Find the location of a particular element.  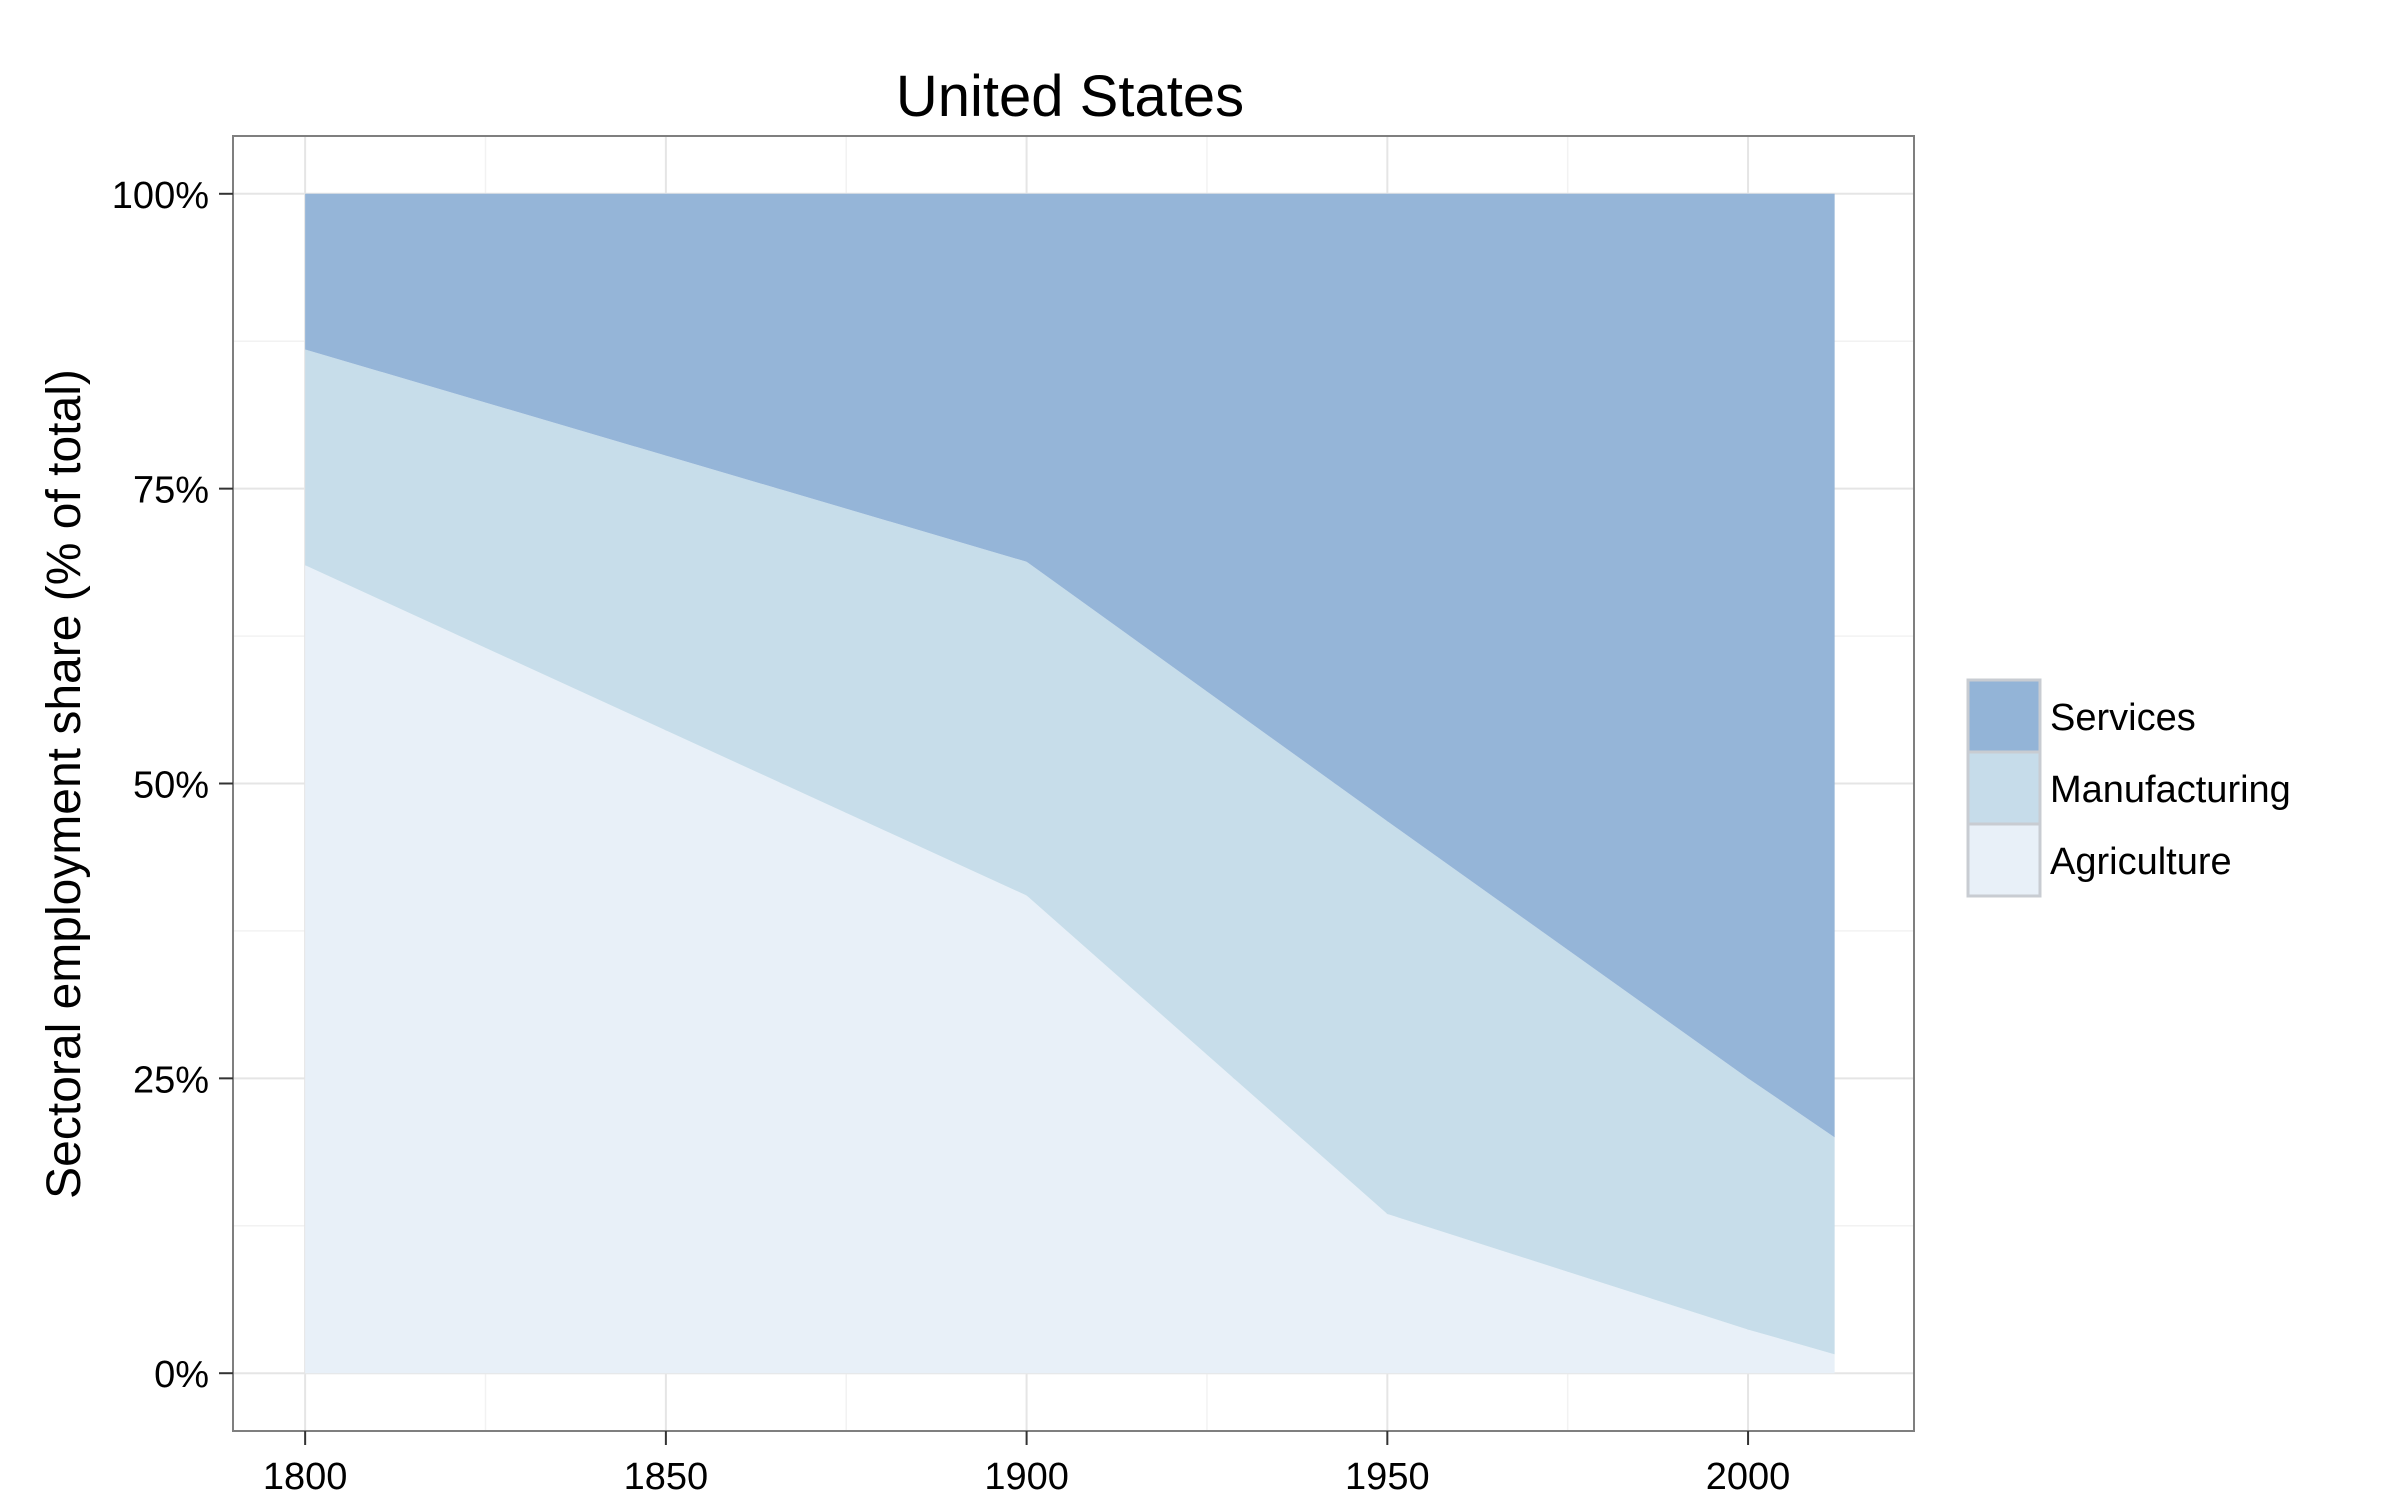

legend: Services Manufacturing Agriculture is located at coordinates (2128, 788).